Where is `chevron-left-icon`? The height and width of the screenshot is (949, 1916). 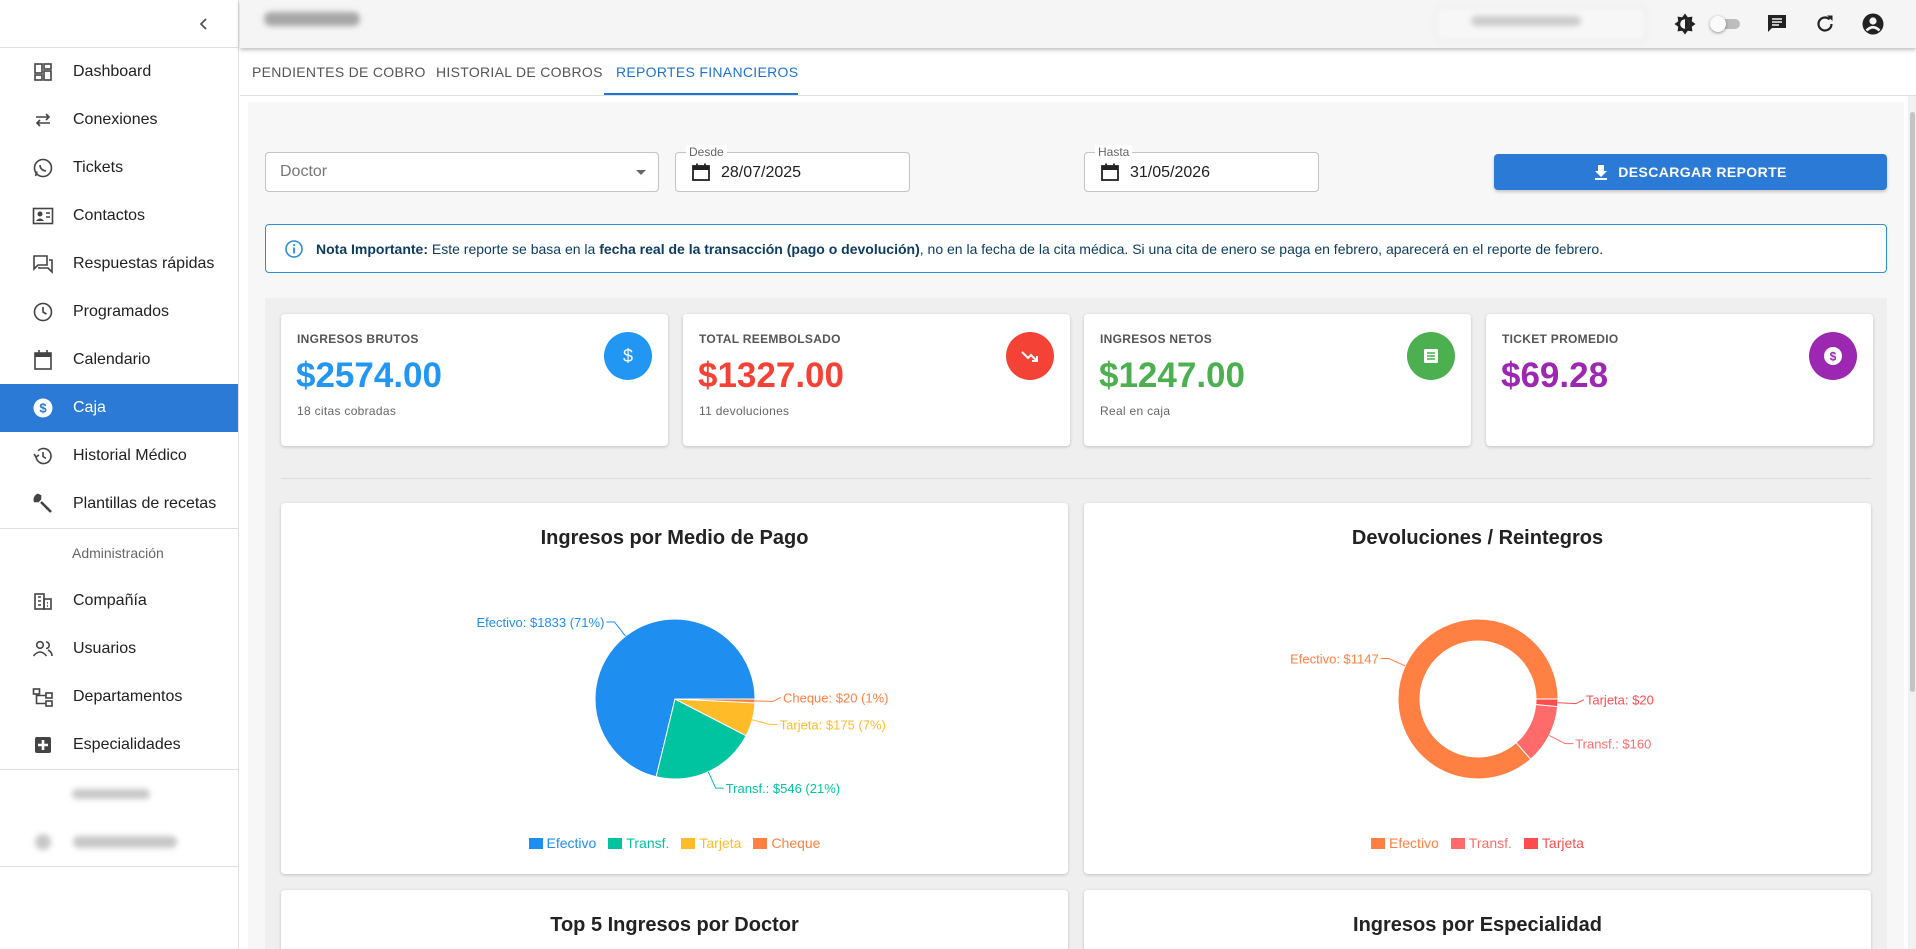 chevron-left-icon is located at coordinates (204, 24).